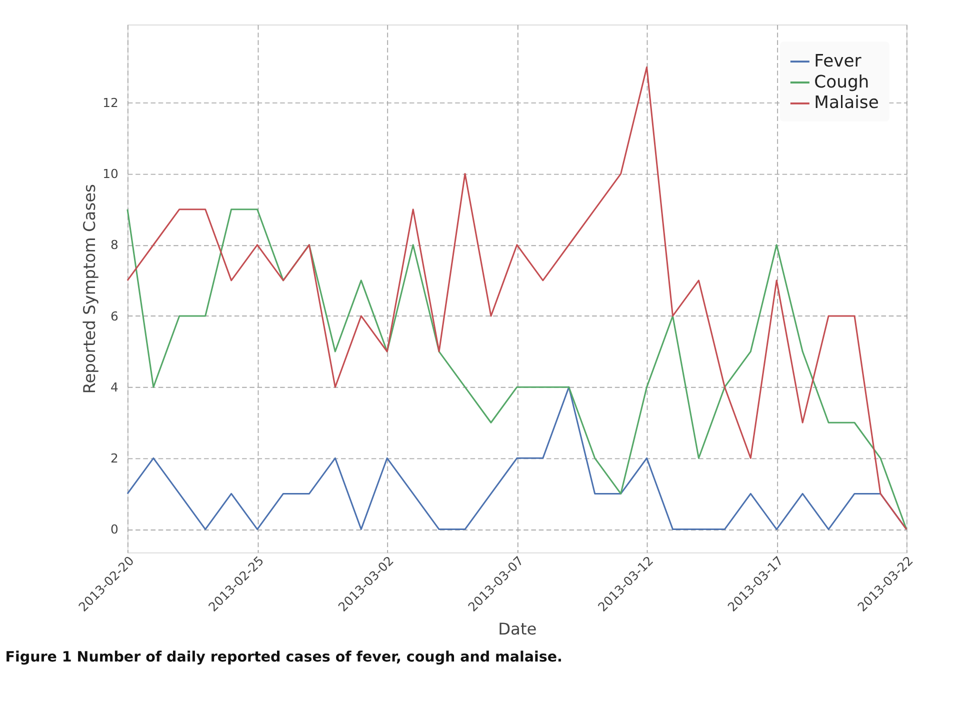 This screenshot has height=715, width=954. What do you see at coordinates (842, 82) in the screenshot?
I see `legend-label: Cough` at bounding box center [842, 82].